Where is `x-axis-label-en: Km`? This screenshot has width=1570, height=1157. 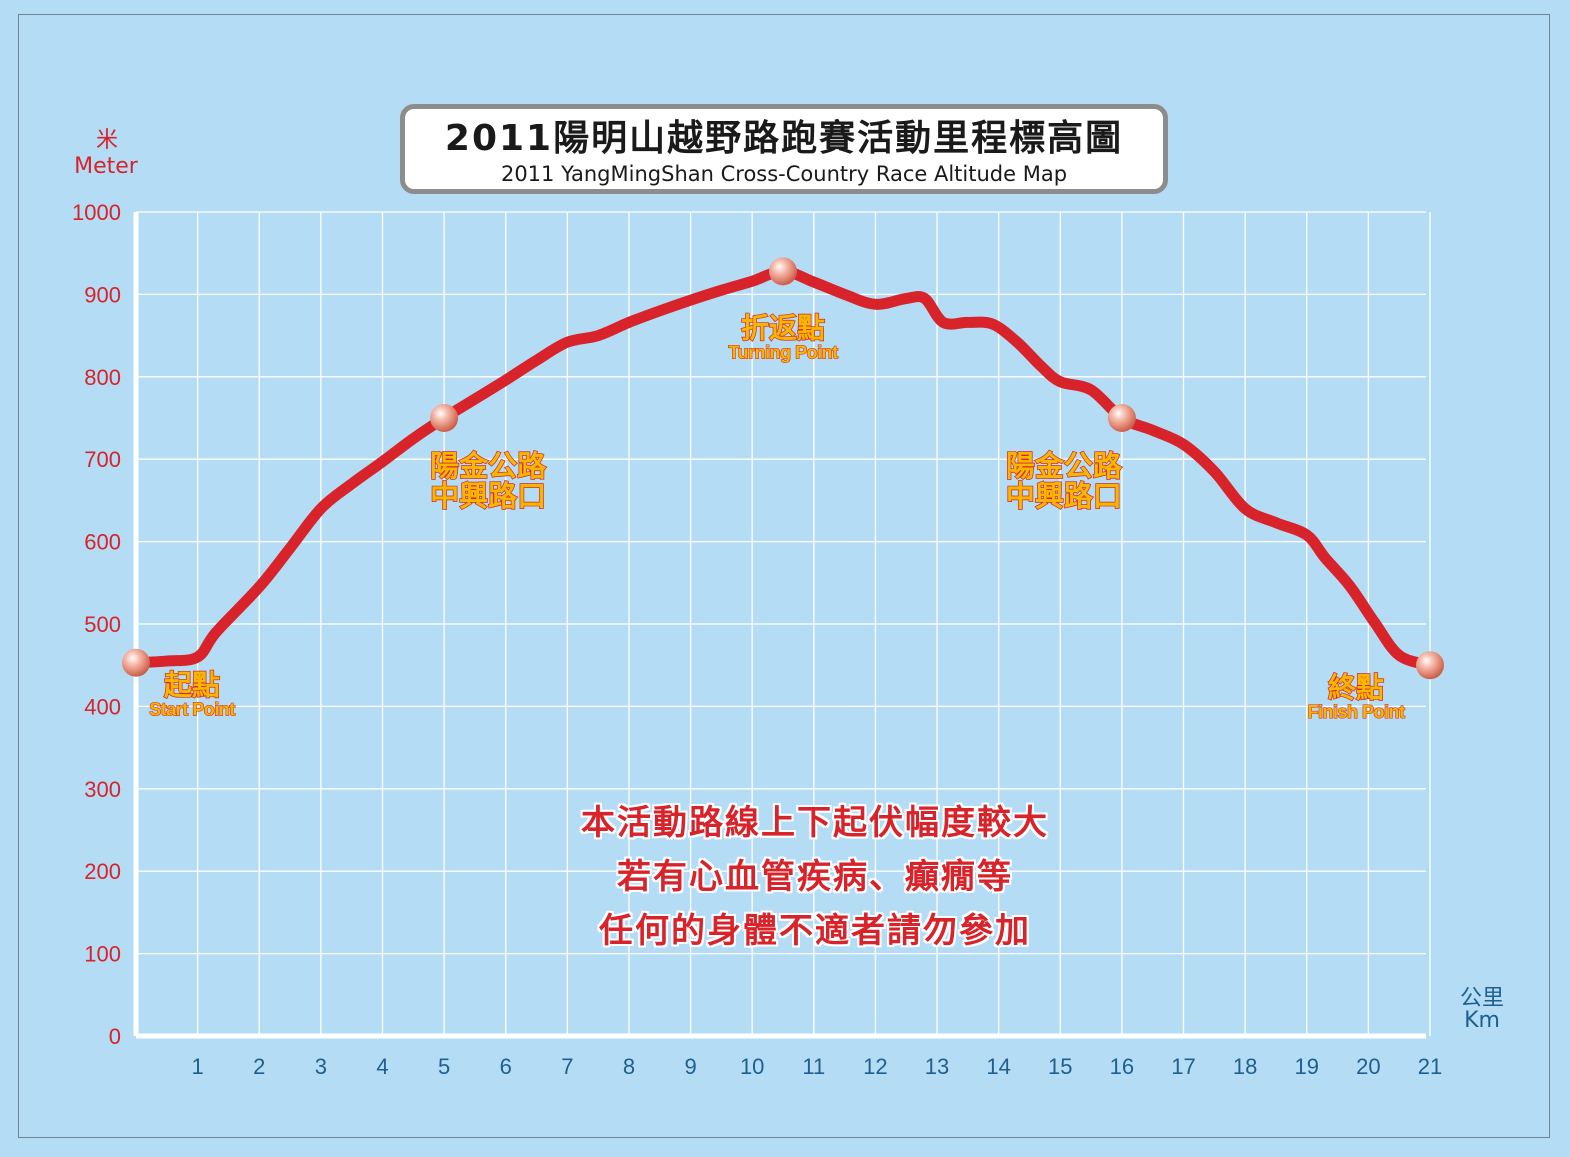
x-axis-label-en: Km is located at coordinates (1482, 1020).